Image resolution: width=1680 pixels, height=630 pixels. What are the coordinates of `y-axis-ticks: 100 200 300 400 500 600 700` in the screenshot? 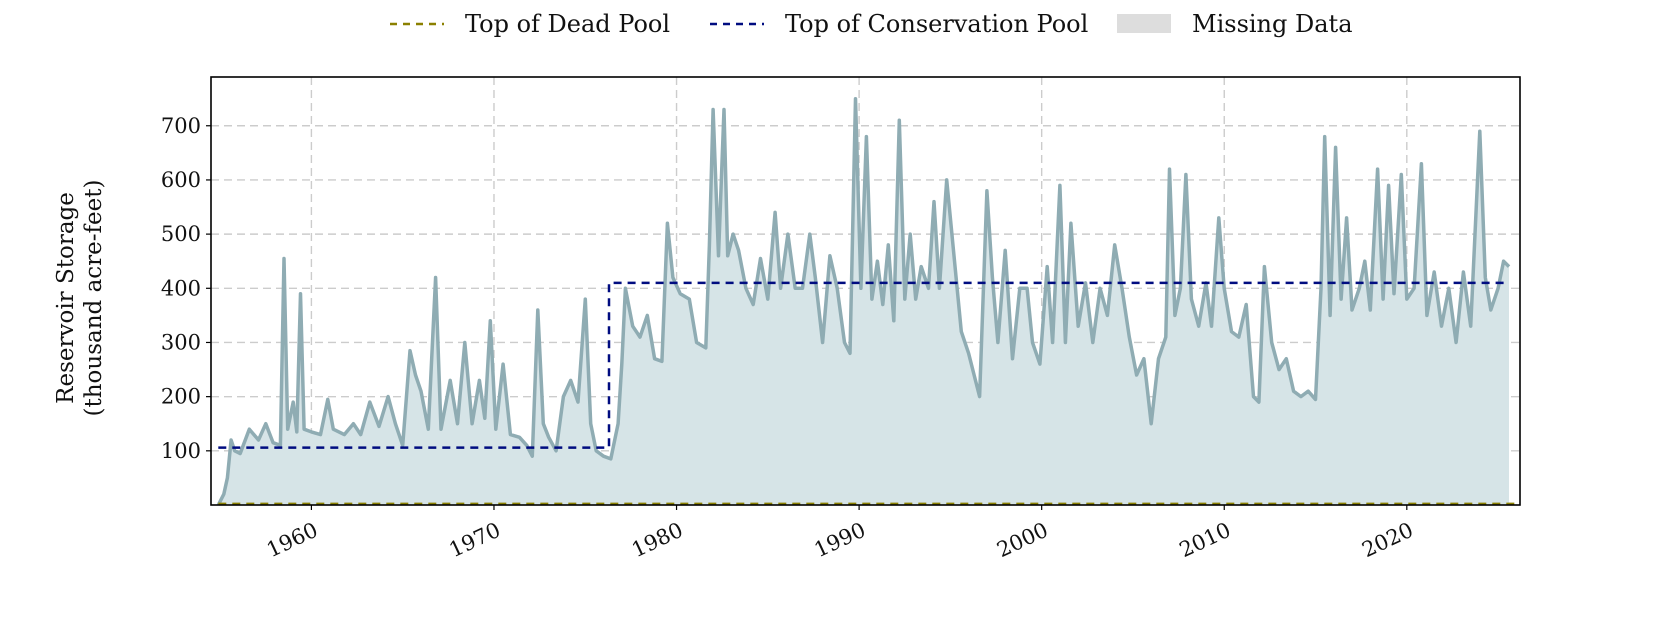 It's located at (186, 288).